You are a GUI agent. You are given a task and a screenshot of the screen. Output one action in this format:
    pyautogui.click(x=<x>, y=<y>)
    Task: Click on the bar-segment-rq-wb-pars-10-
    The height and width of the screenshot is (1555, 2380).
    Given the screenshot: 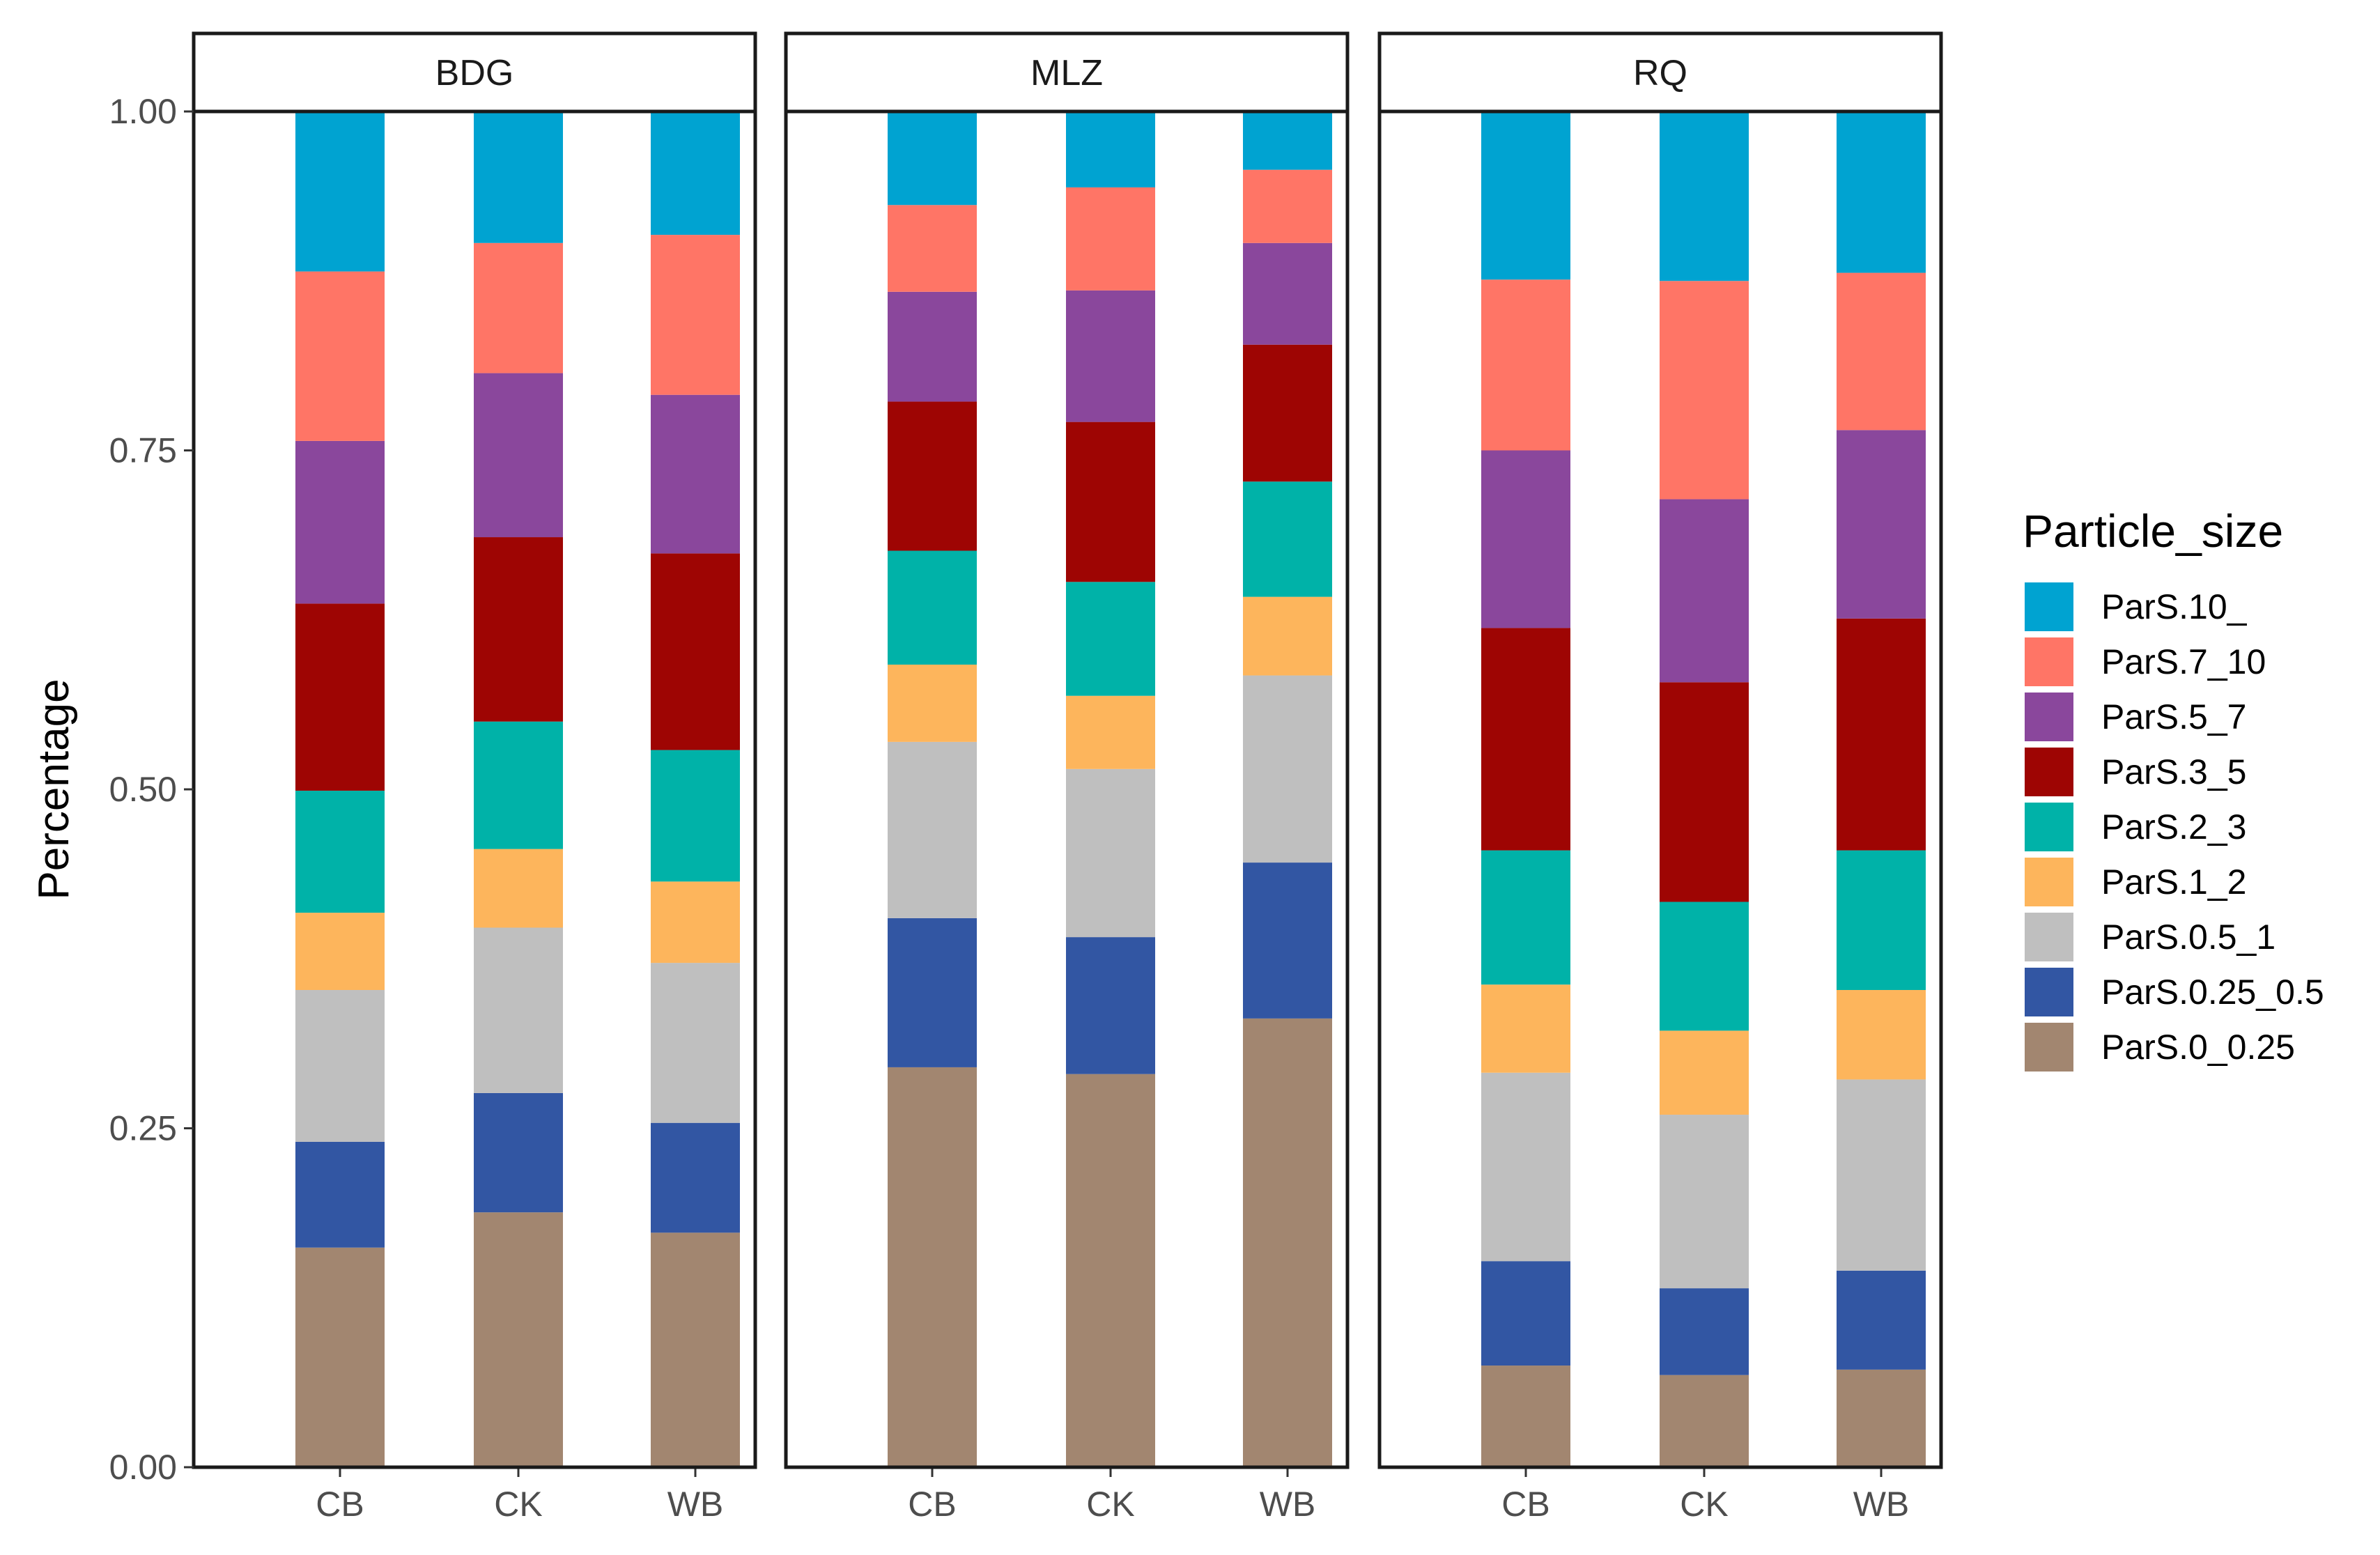 What is the action you would take?
    pyautogui.click(x=1881, y=192)
    